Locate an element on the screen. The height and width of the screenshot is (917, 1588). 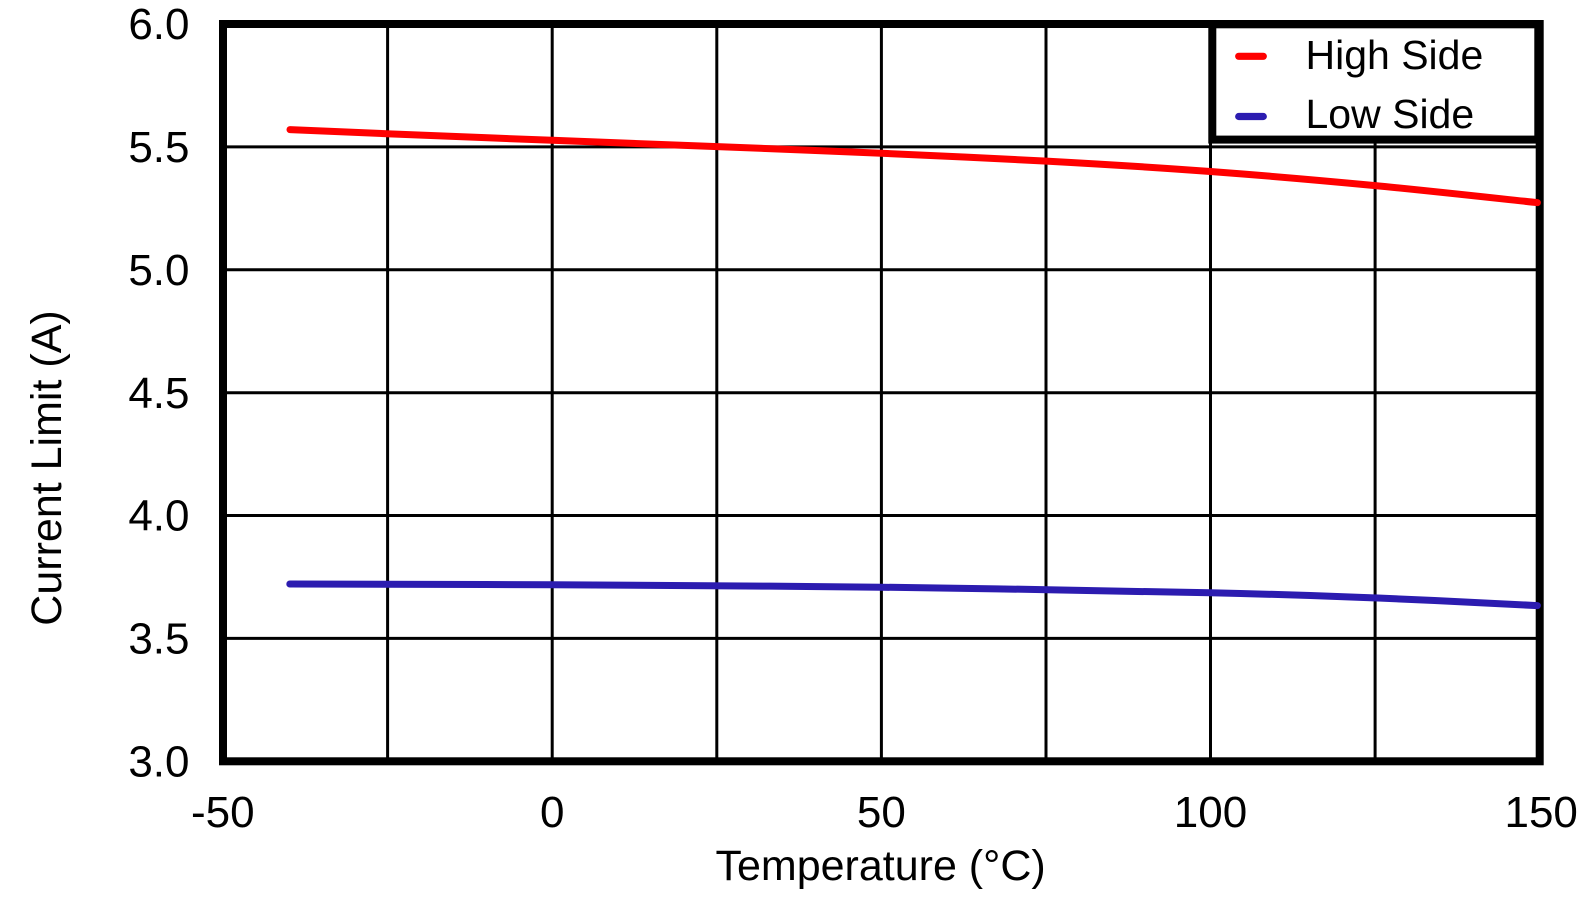
svg-text: 50 is located at coordinates (881, 812).